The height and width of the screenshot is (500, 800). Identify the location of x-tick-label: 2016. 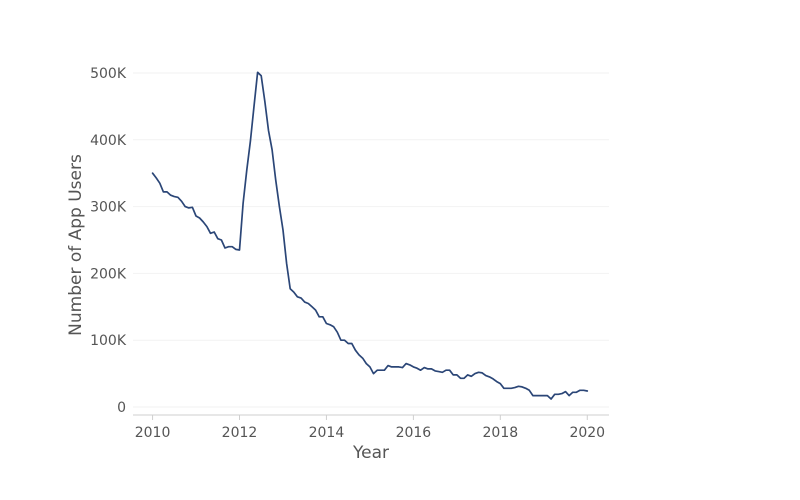
(414, 433).